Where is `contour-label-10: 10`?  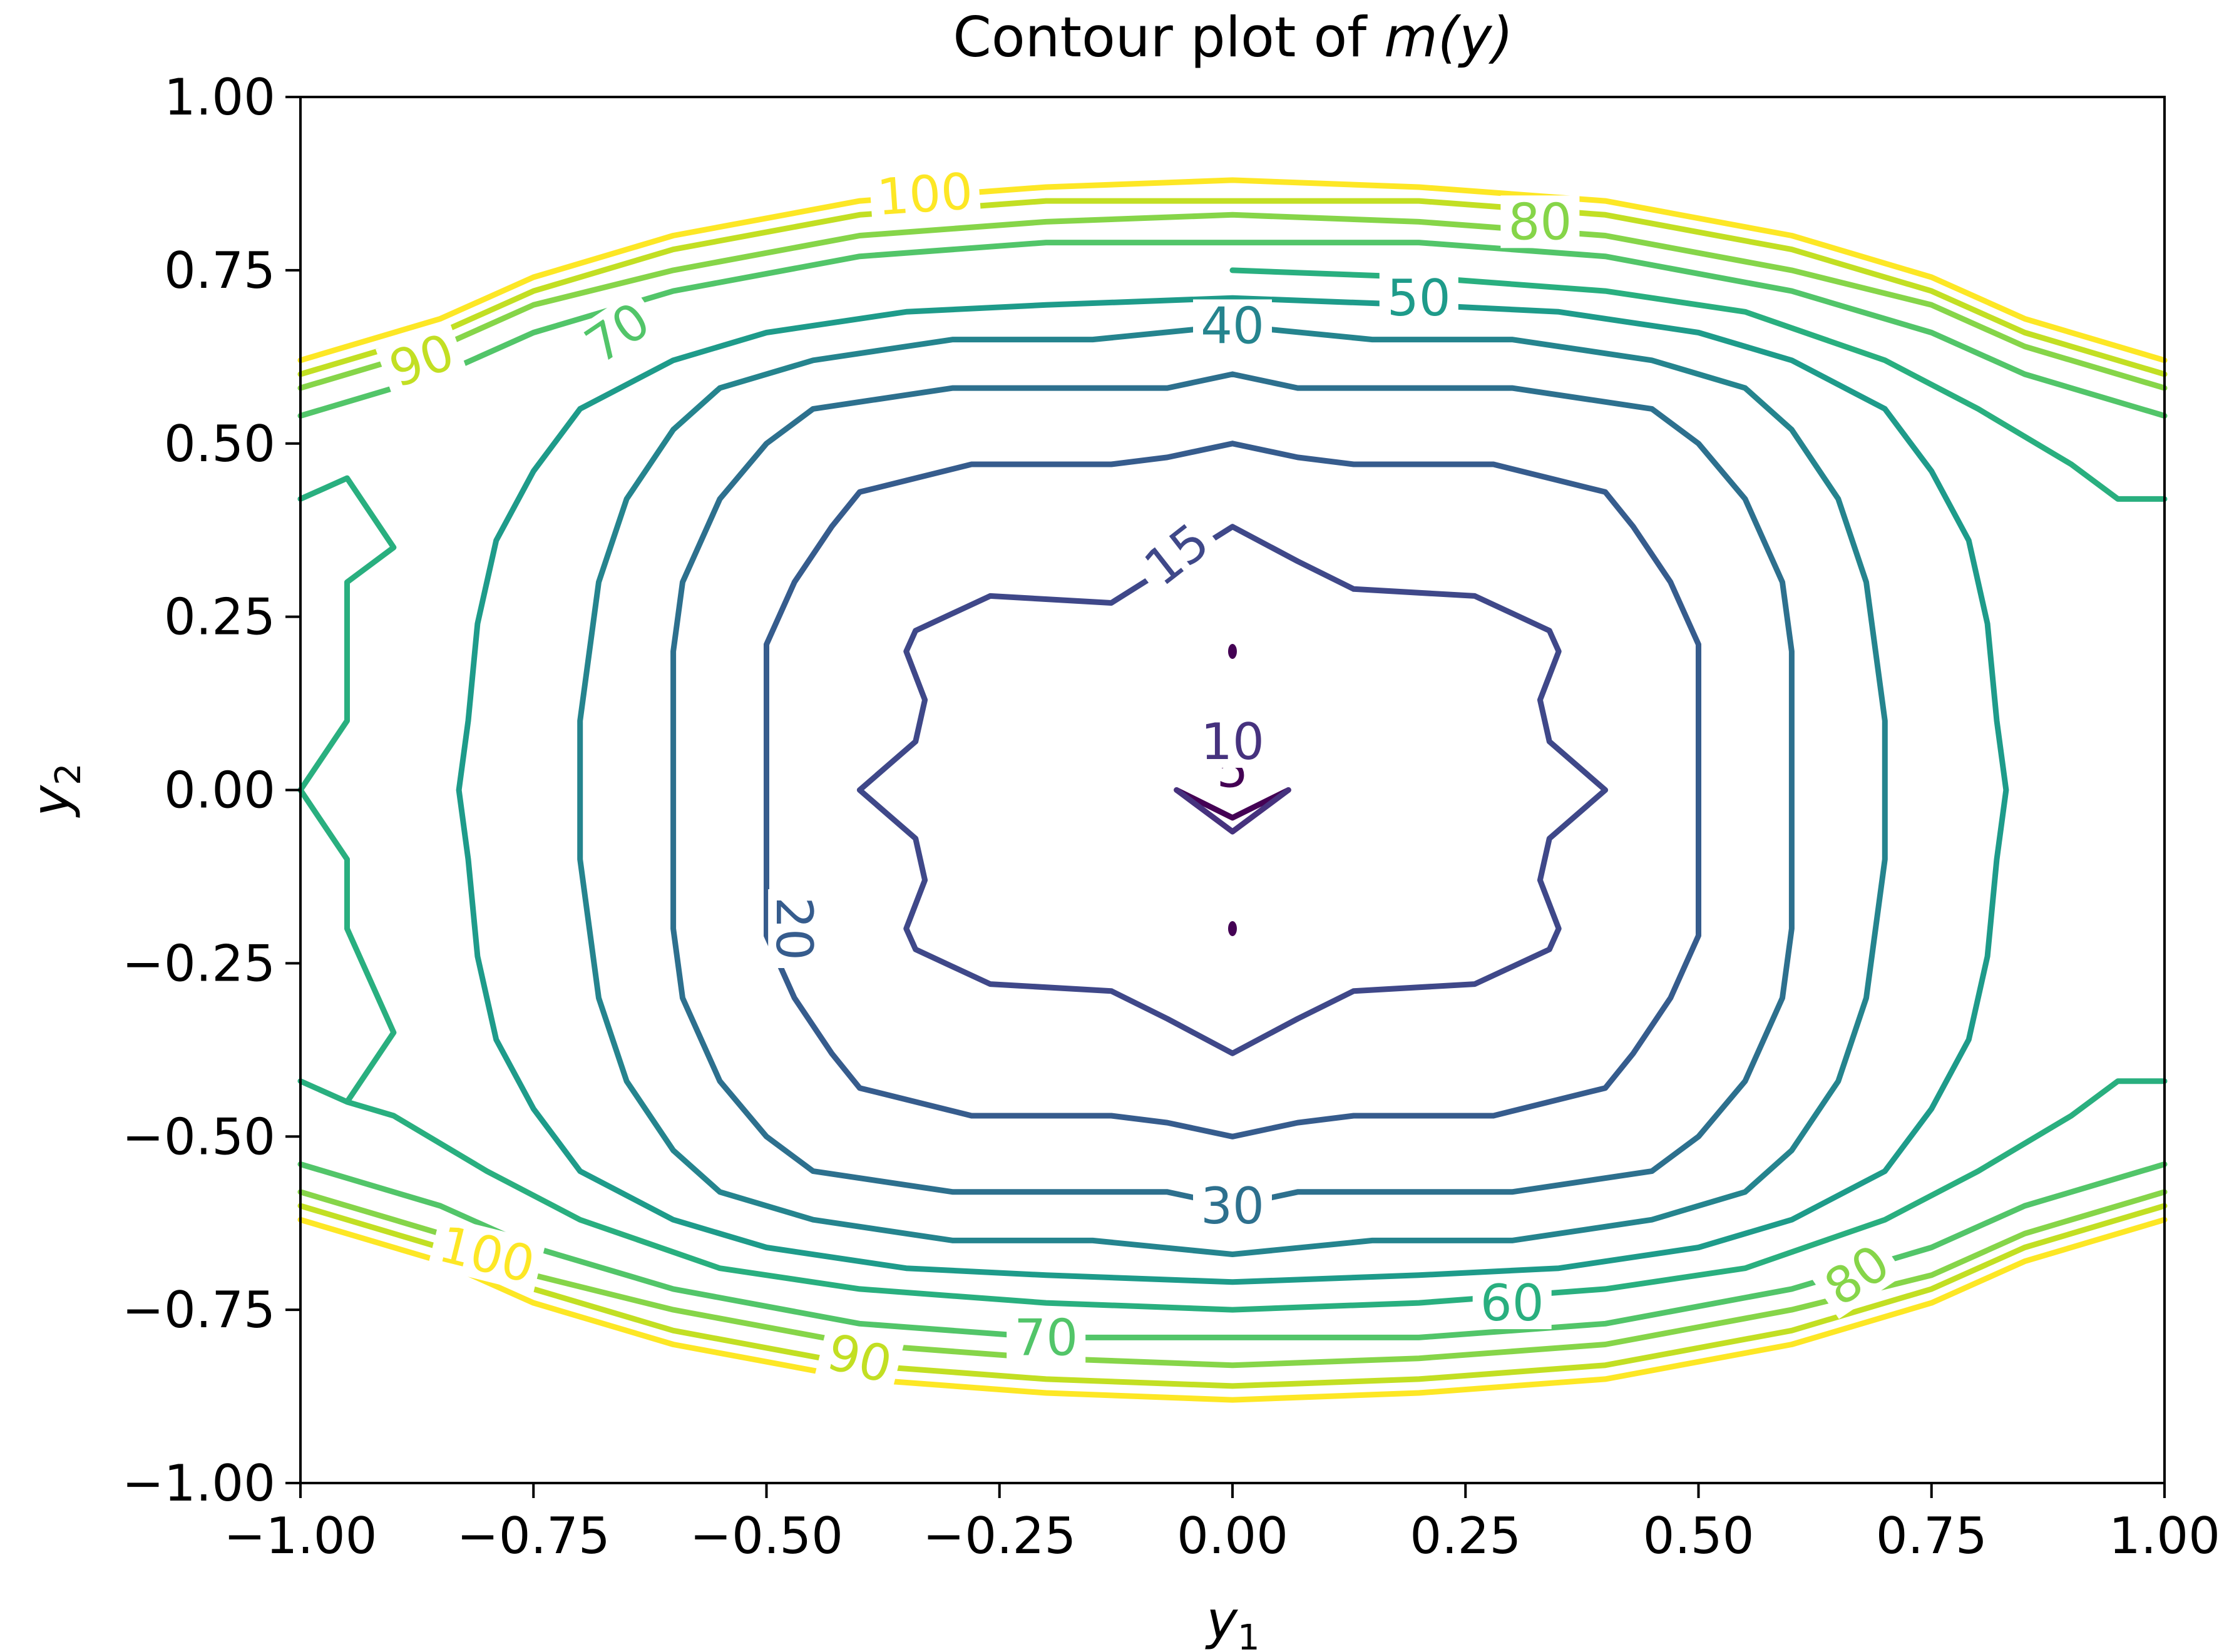 contour-label-10: 10 is located at coordinates (1232, 742).